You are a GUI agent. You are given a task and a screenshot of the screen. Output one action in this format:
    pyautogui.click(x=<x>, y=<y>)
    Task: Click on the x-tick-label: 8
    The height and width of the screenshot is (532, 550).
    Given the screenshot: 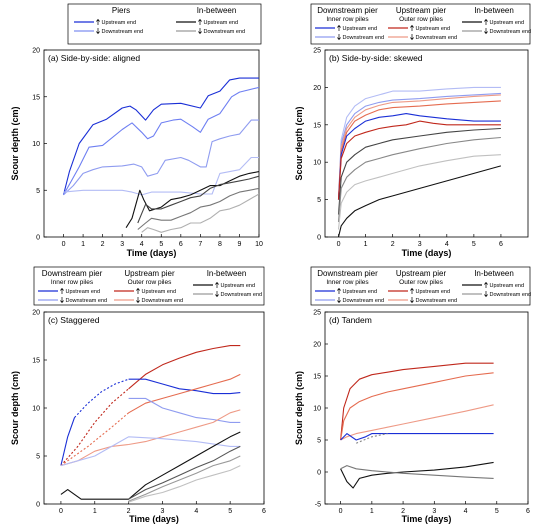 What is the action you would take?
    pyautogui.click(x=220, y=244)
    